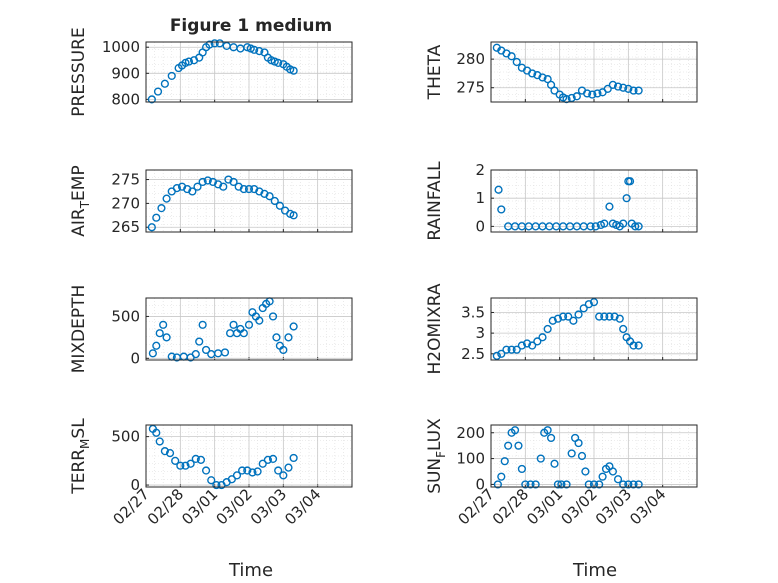 This screenshot has width=778, height=583. Describe the element at coordinates (594, 570) in the screenshot. I see `x-axis-label-right: Time` at that location.